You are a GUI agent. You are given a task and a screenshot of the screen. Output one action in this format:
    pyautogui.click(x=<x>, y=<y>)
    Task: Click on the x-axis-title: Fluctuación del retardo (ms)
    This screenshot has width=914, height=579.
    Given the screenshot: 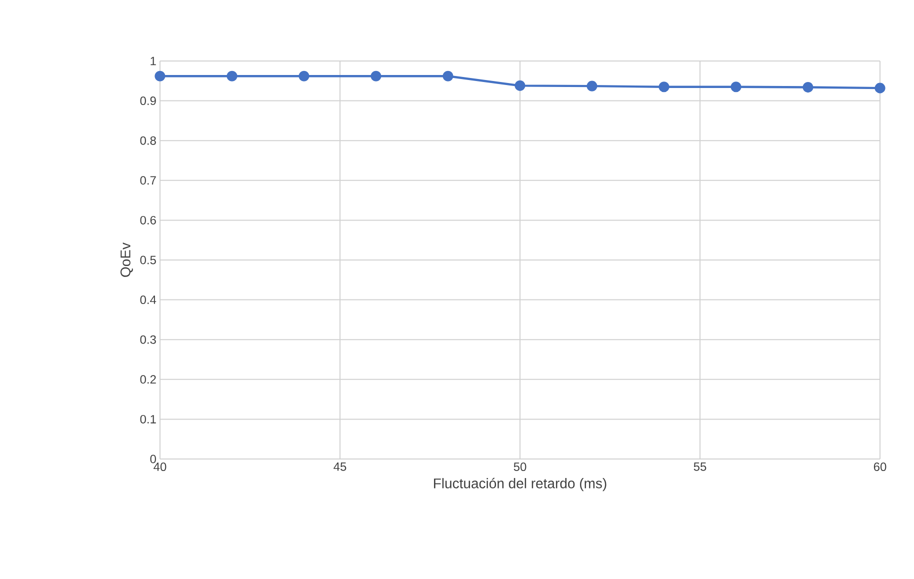 What is the action you would take?
    pyautogui.click(x=520, y=485)
    